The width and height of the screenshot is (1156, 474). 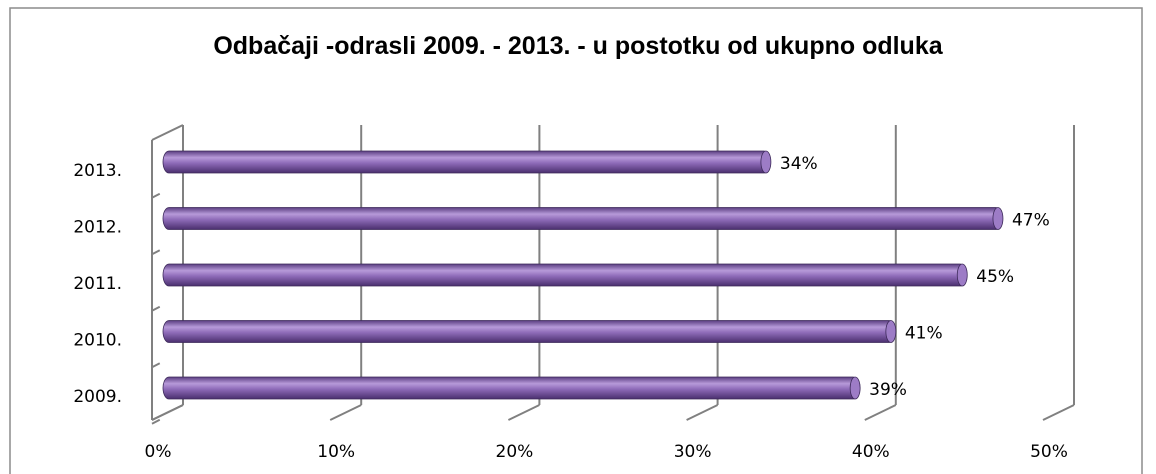 I want to click on x-tick-label: 40%, so click(x=871, y=452).